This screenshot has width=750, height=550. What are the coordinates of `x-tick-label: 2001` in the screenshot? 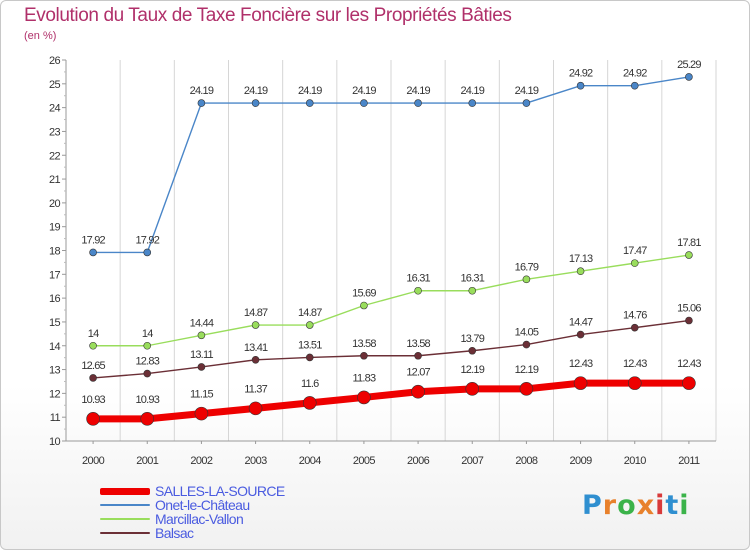 It's located at (147, 461).